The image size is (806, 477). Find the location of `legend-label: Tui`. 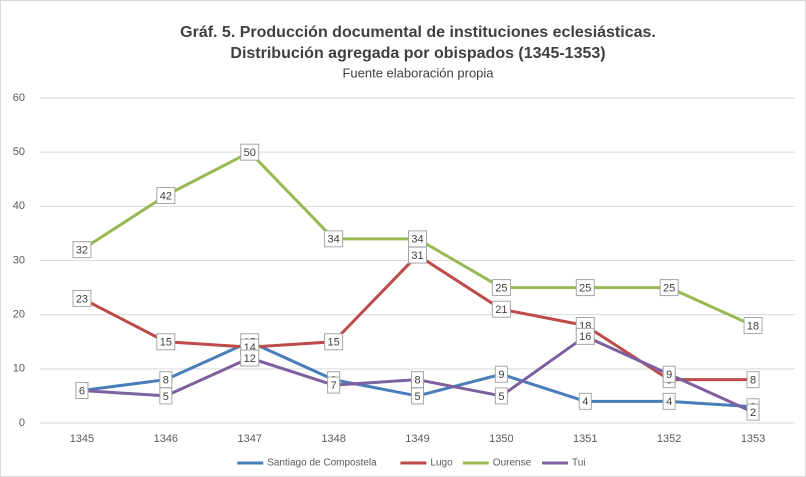

legend-label: Tui is located at coordinates (579, 463).